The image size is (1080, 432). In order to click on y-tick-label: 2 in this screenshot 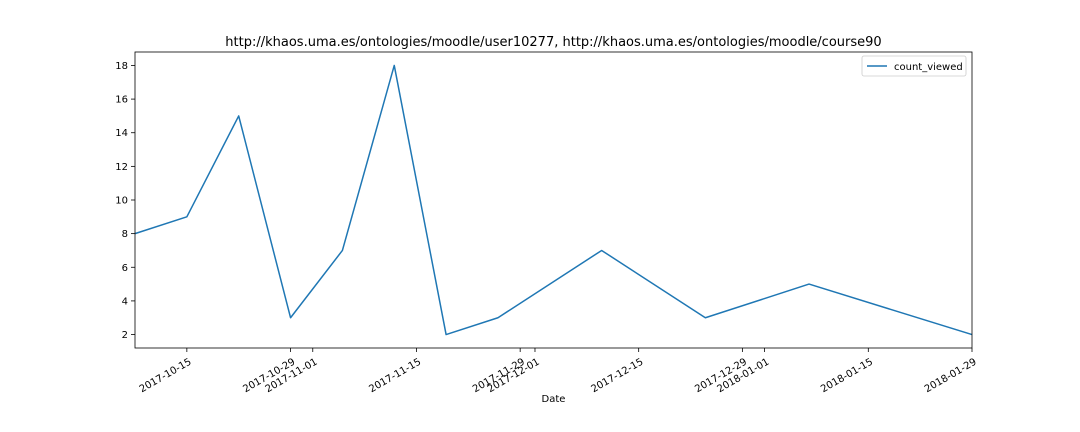, I will do `click(125, 335)`.